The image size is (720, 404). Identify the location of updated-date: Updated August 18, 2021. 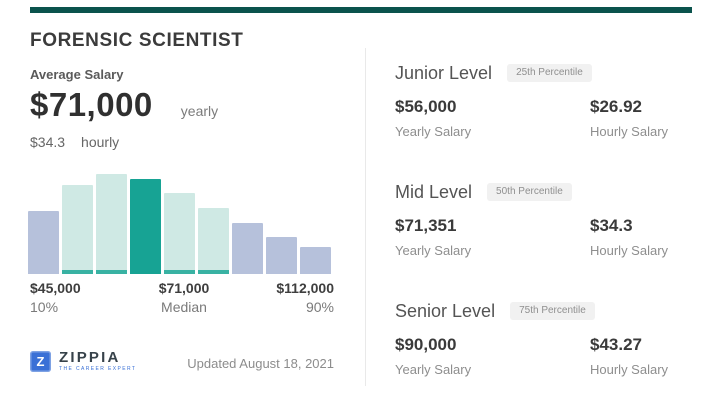
(260, 363).